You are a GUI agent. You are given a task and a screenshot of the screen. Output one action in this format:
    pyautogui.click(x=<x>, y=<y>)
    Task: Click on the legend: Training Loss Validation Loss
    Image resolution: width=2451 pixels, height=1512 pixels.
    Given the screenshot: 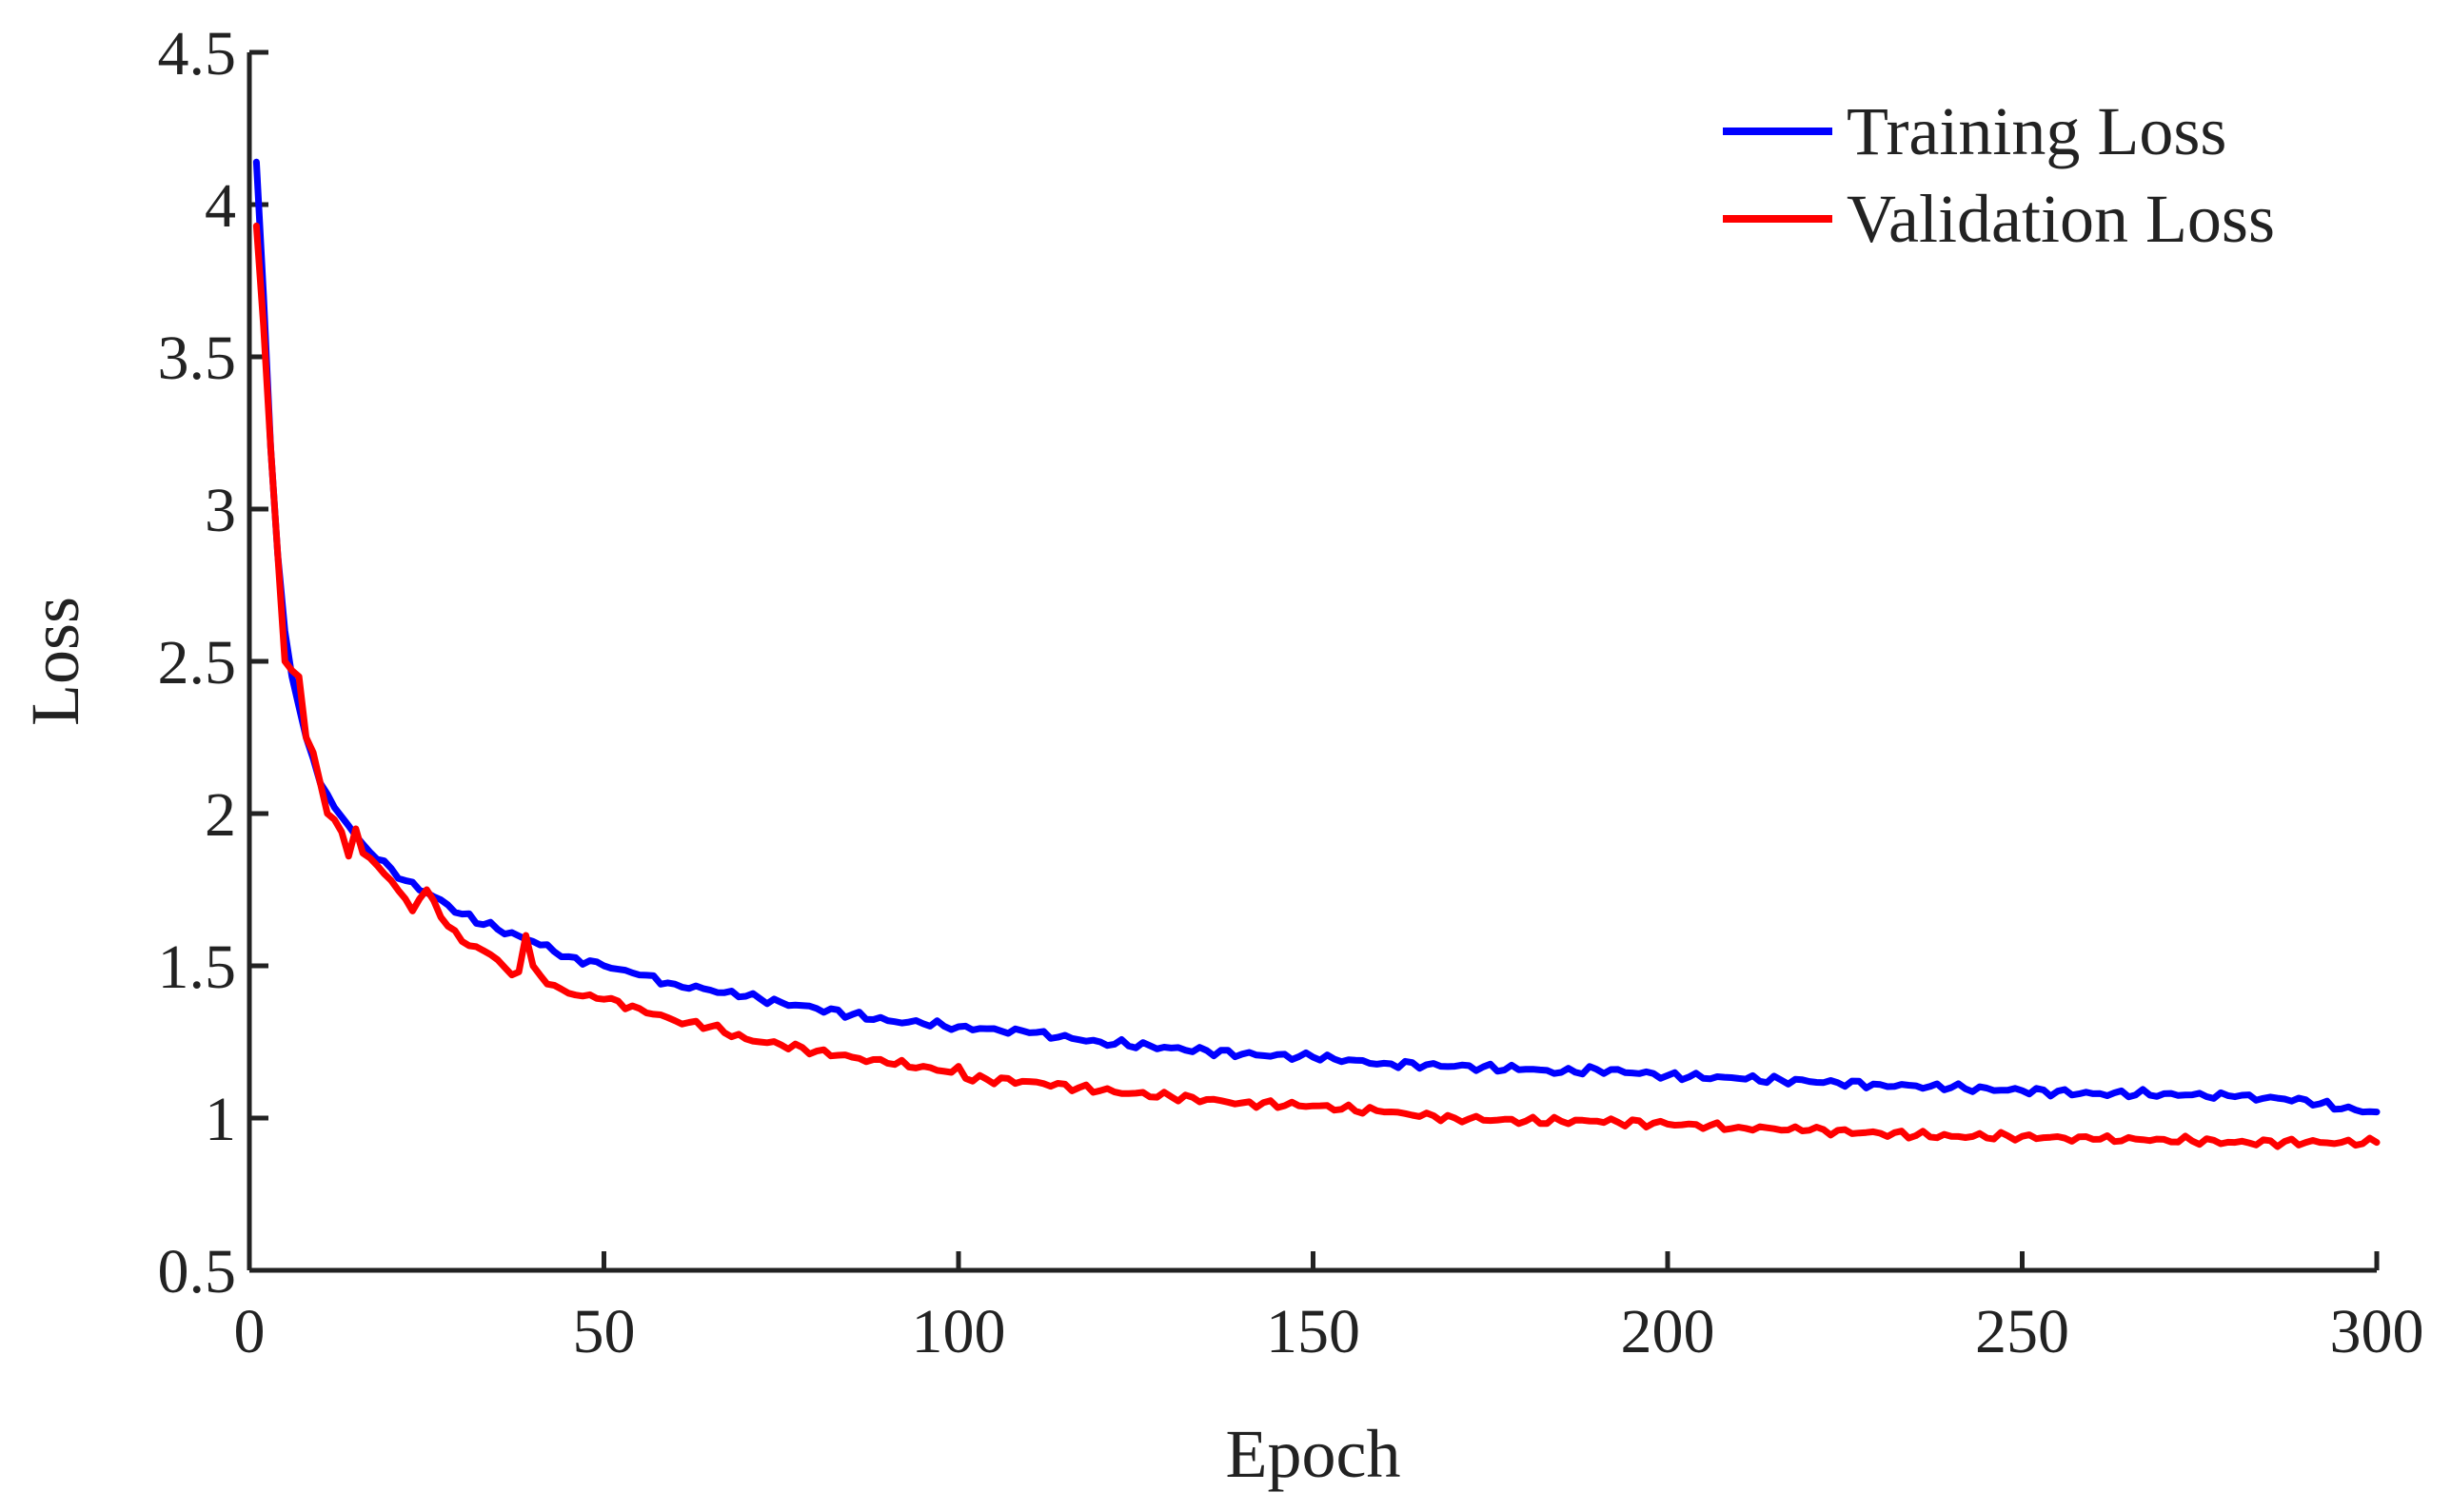 What is the action you would take?
    pyautogui.click(x=1999, y=175)
    